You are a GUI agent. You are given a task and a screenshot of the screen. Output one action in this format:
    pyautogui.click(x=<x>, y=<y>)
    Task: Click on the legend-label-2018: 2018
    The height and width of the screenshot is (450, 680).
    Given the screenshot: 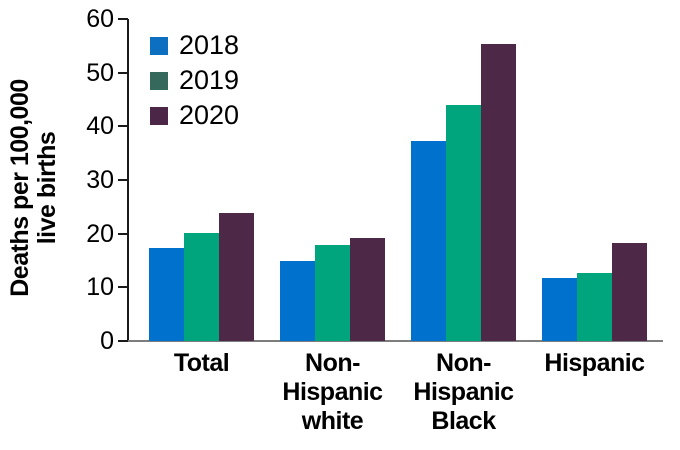 What is the action you would take?
    pyautogui.click(x=209, y=45)
    